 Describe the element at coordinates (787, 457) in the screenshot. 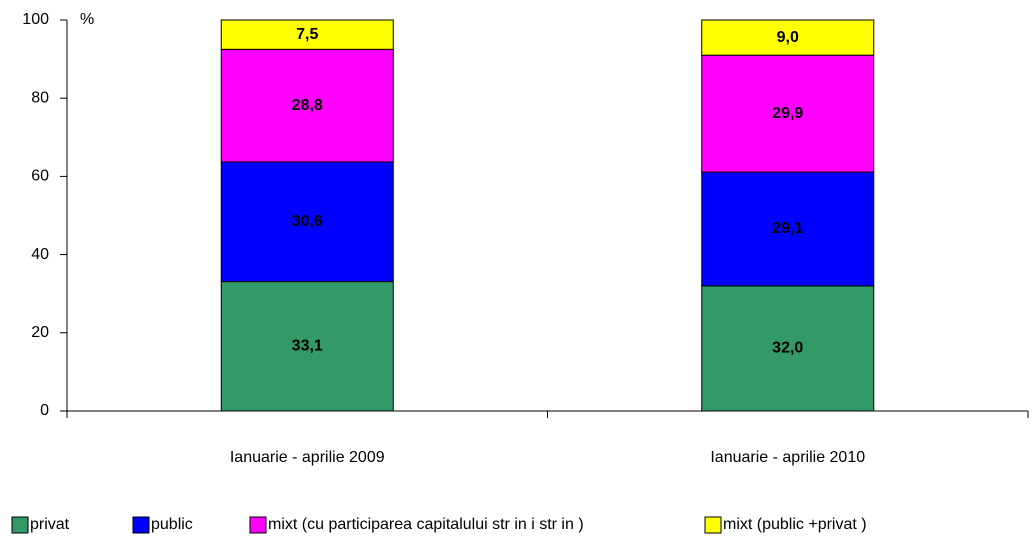

I see `x-tick-label: Ianuarie - aprilie 2010` at that location.